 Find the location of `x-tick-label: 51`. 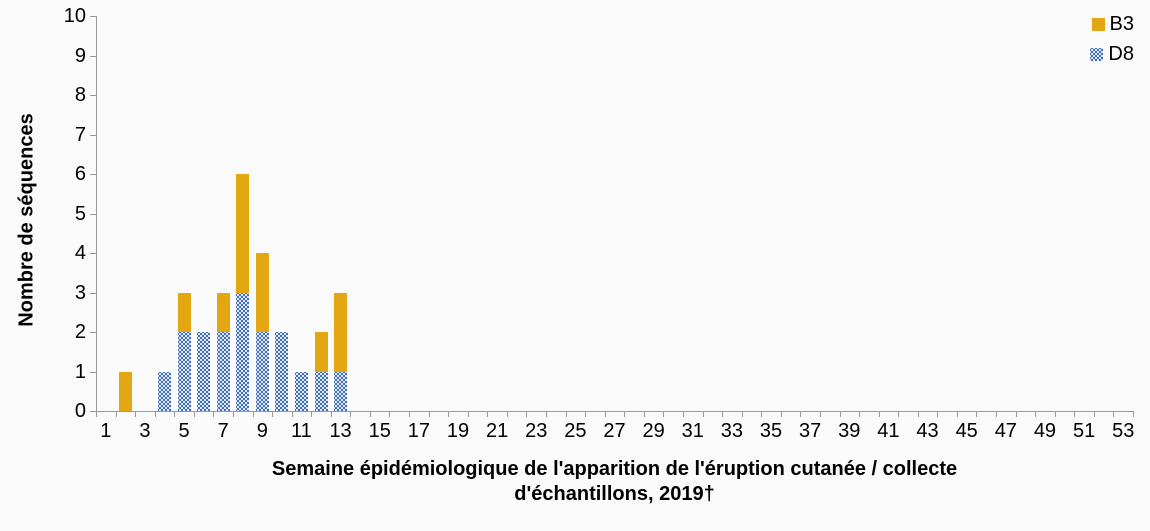

x-tick-label: 51 is located at coordinates (1084, 431).